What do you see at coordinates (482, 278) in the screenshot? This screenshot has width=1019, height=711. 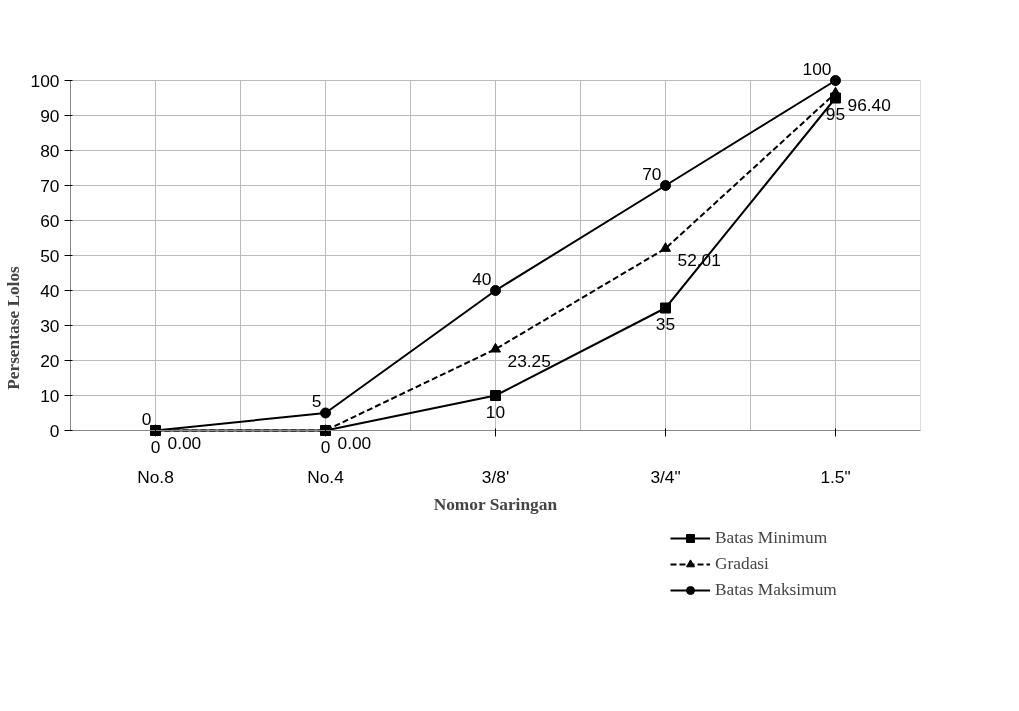 I see `data-label: 40` at bounding box center [482, 278].